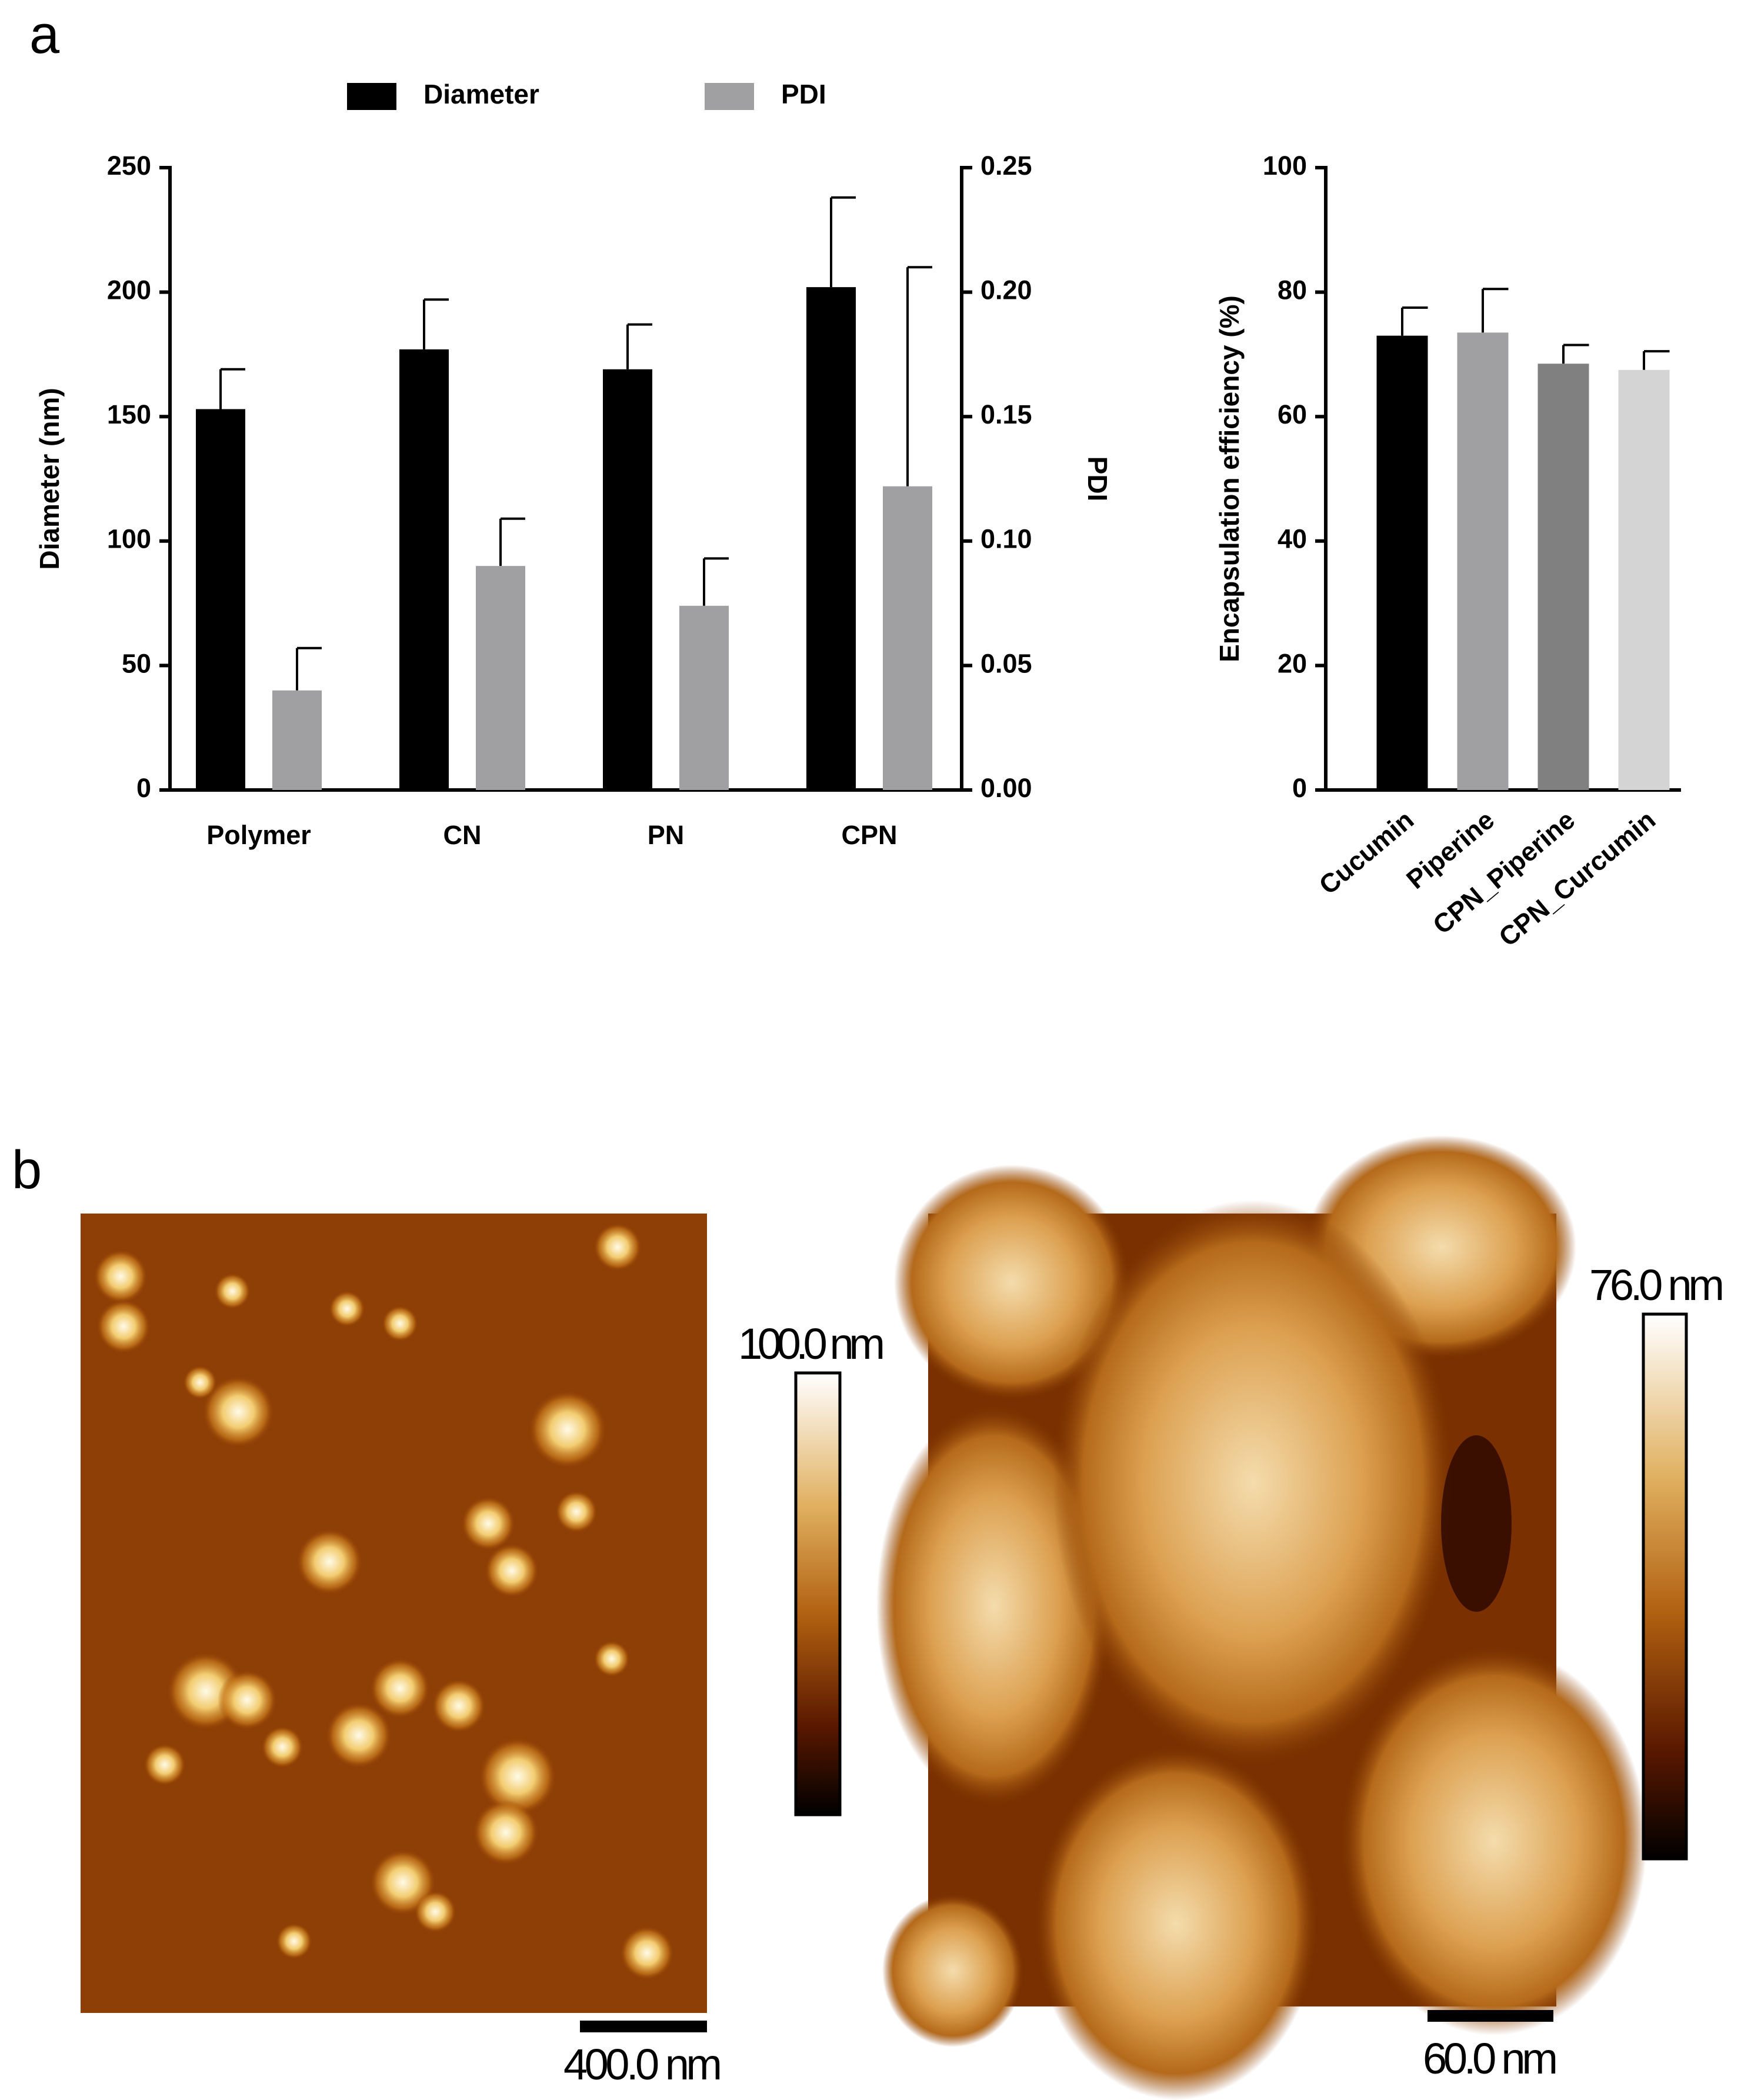 The image size is (1741, 2100). I want to click on legend-label: PDI, so click(803, 94).